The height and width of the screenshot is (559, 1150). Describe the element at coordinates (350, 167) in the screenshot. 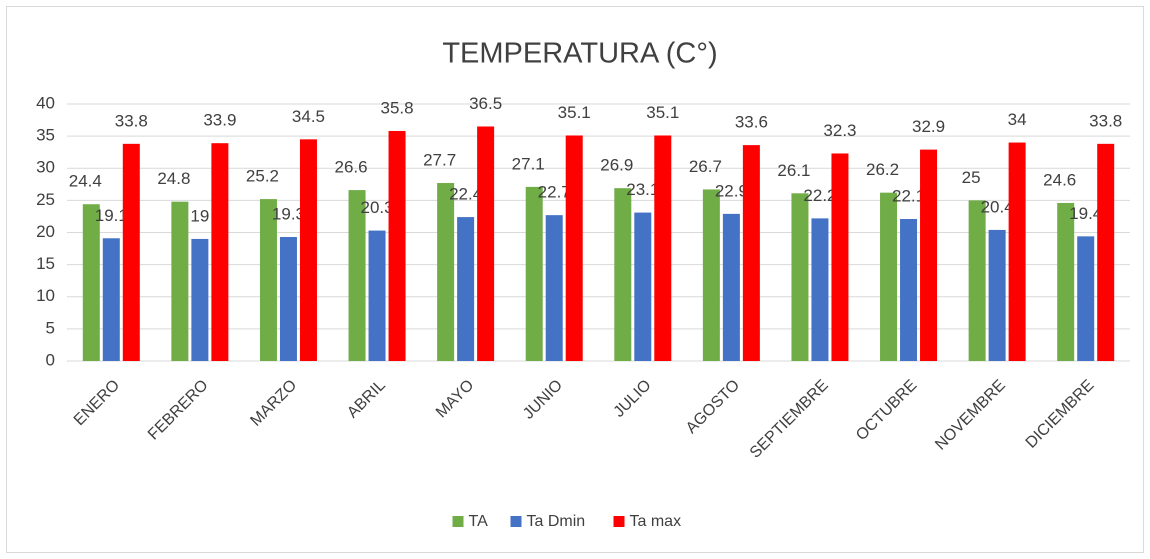

I see `data-label: 26.6` at that location.